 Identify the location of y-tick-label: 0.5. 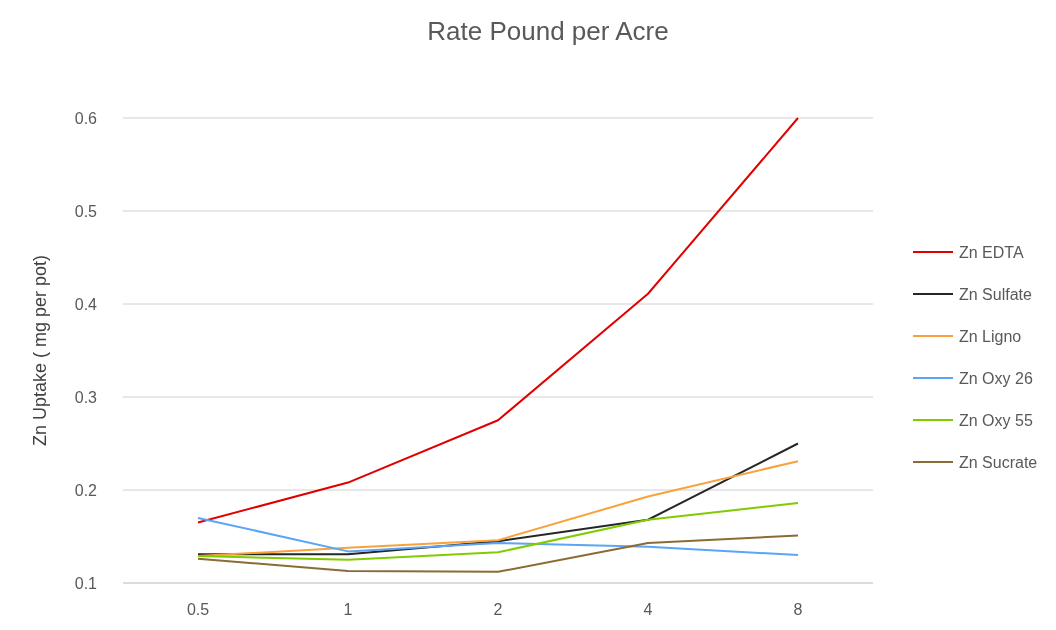
(86, 211).